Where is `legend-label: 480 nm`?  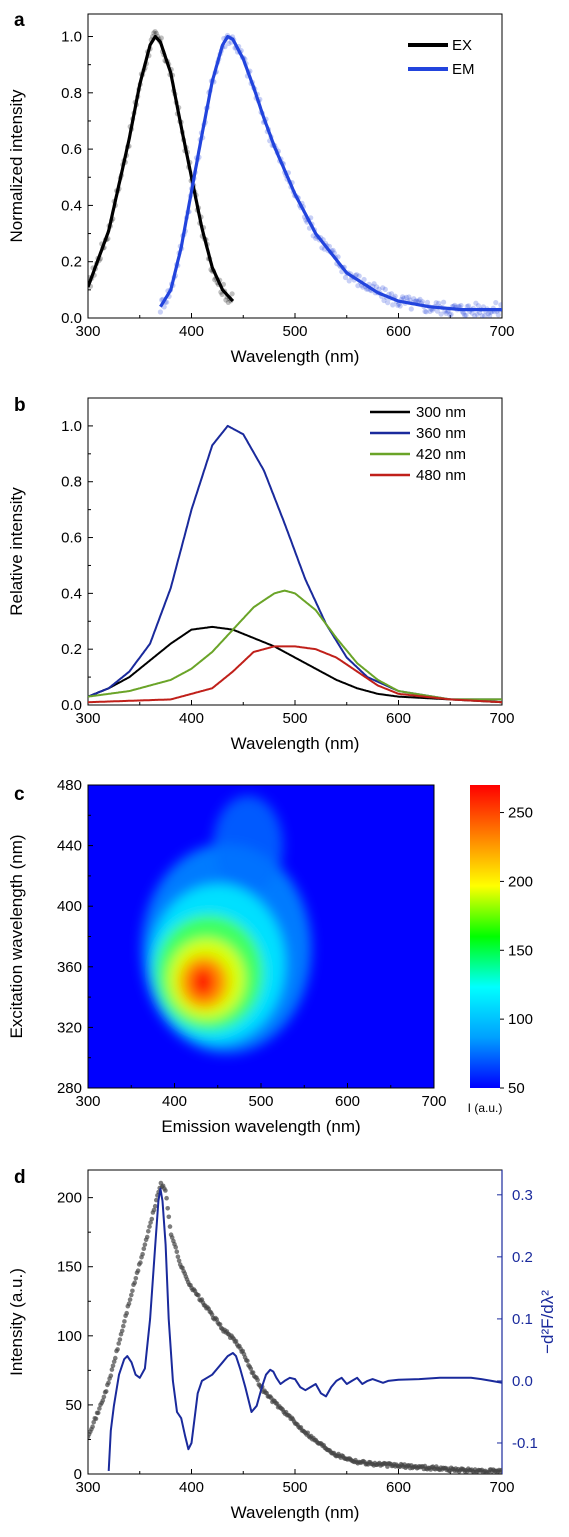 legend-label: 480 nm is located at coordinates (441, 475).